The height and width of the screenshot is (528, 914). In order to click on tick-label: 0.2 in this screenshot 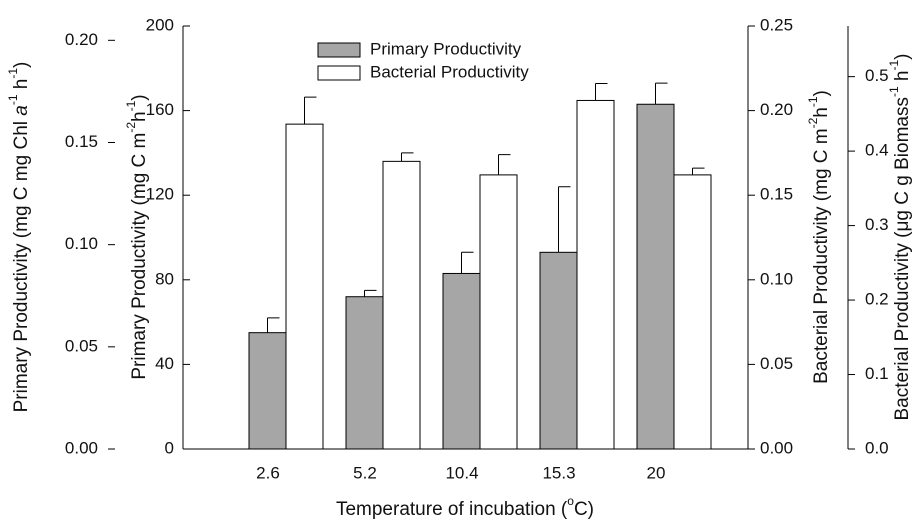, I will do `click(877, 299)`.